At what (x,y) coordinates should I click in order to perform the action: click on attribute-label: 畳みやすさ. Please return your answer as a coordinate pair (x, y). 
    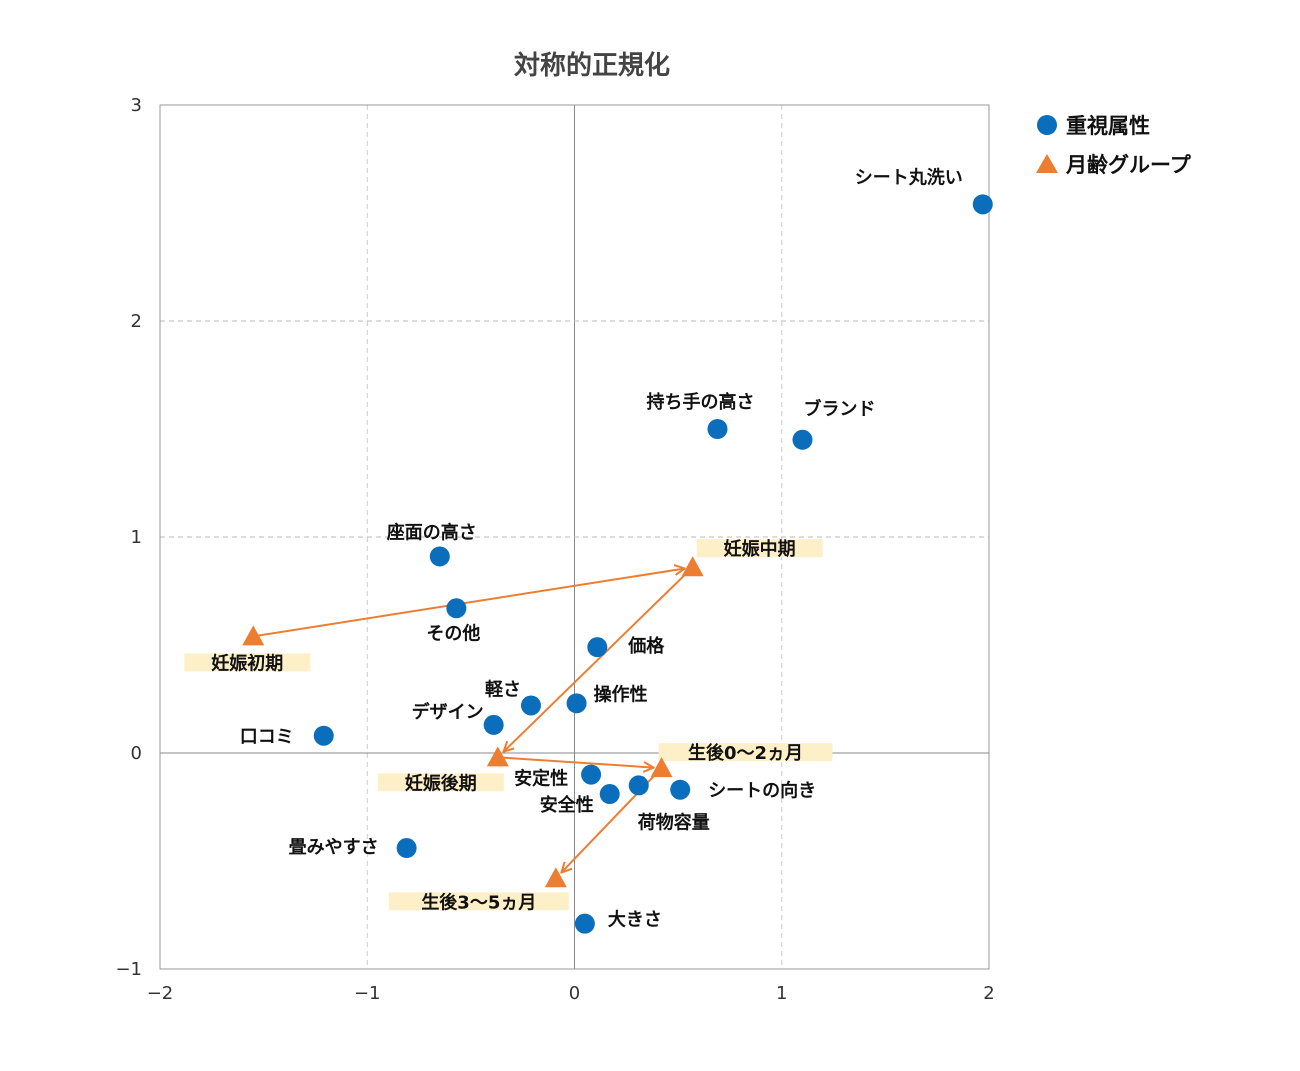
    Looking at the image, I should click on (334, 847).